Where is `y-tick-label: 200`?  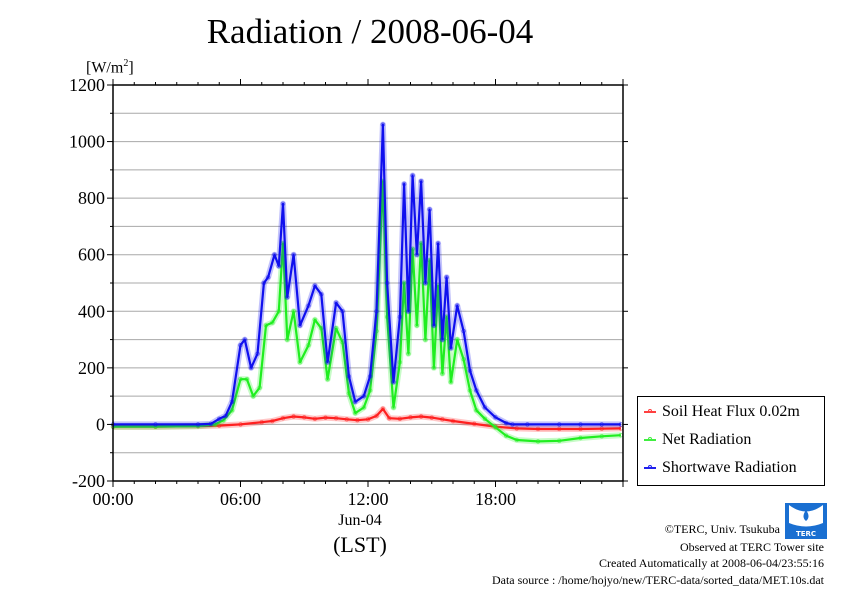
y-tick-label: 200 is located at coordinates (91, 368).